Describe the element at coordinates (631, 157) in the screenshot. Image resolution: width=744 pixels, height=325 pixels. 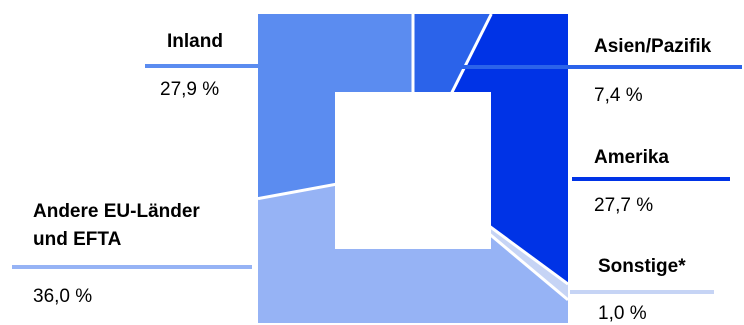
I see `label-amerika: Amerika` at that location.